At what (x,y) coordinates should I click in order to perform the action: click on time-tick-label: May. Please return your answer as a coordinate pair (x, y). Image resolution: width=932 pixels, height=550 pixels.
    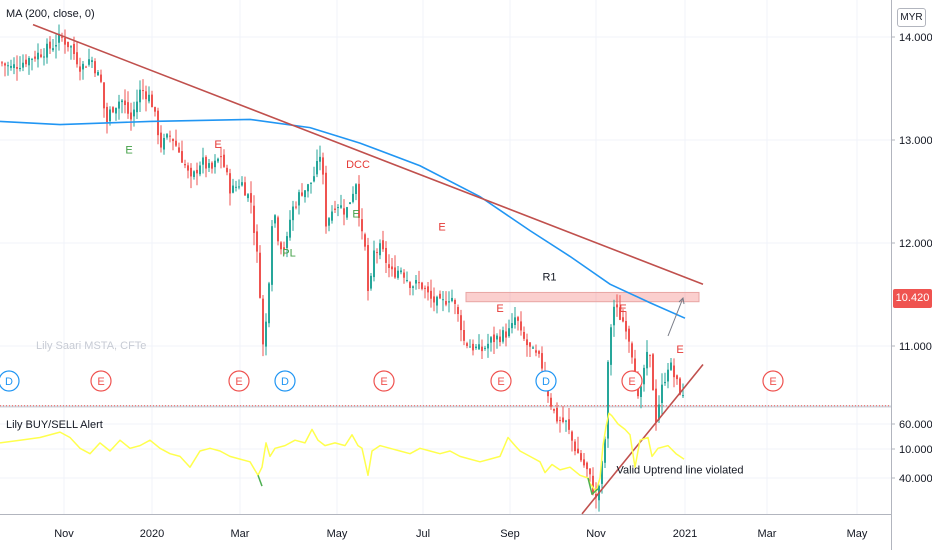
    Looking at the image, I should click on (337, 534).